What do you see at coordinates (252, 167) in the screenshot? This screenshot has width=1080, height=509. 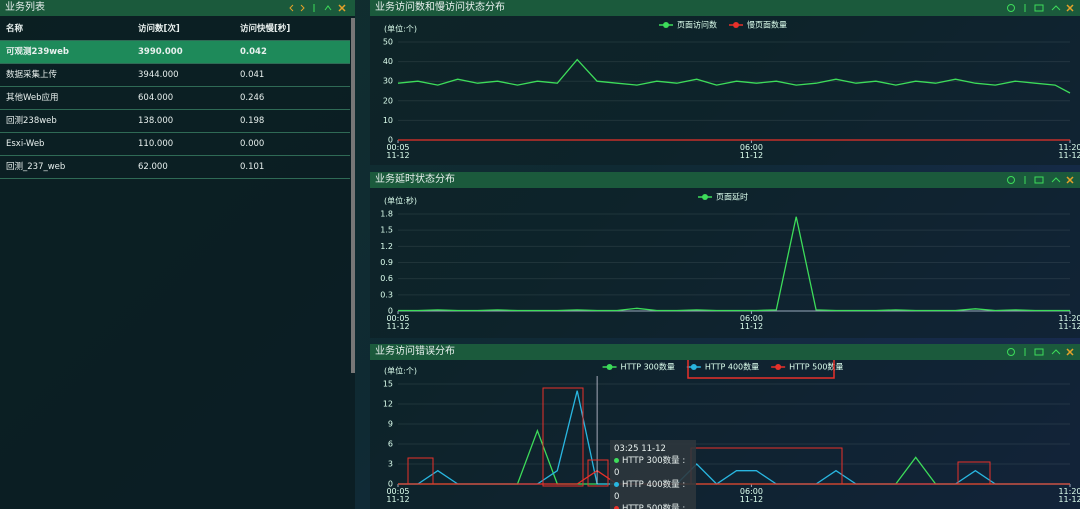 I see `table-cell: 0.101` at bounding box center [252, 167].